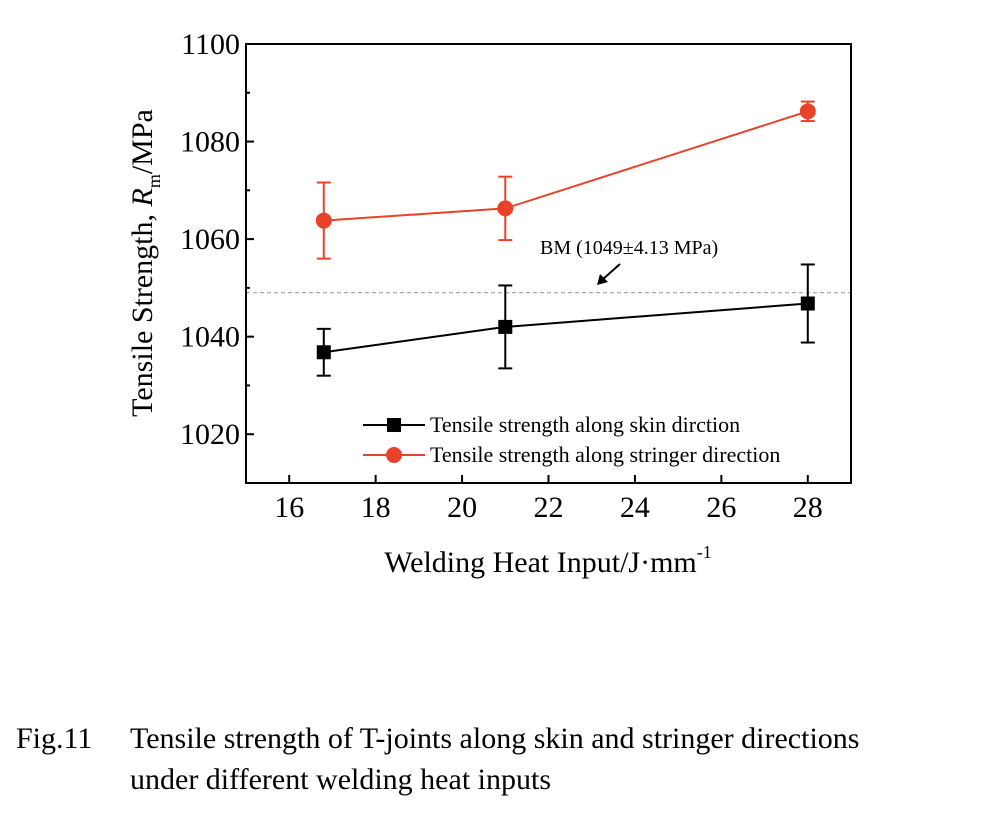 This screenshot has width=1002, height=815. Describe the element at coordinates (210, 239) in the screenshot. I see `y-tick-label: 1060` at that location.